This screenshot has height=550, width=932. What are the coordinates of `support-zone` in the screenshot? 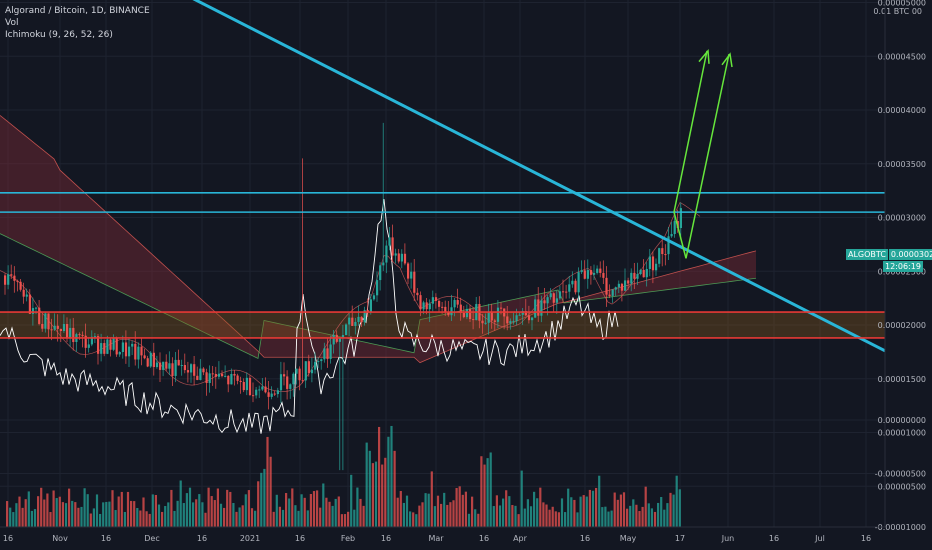 It's located at (442, 325).